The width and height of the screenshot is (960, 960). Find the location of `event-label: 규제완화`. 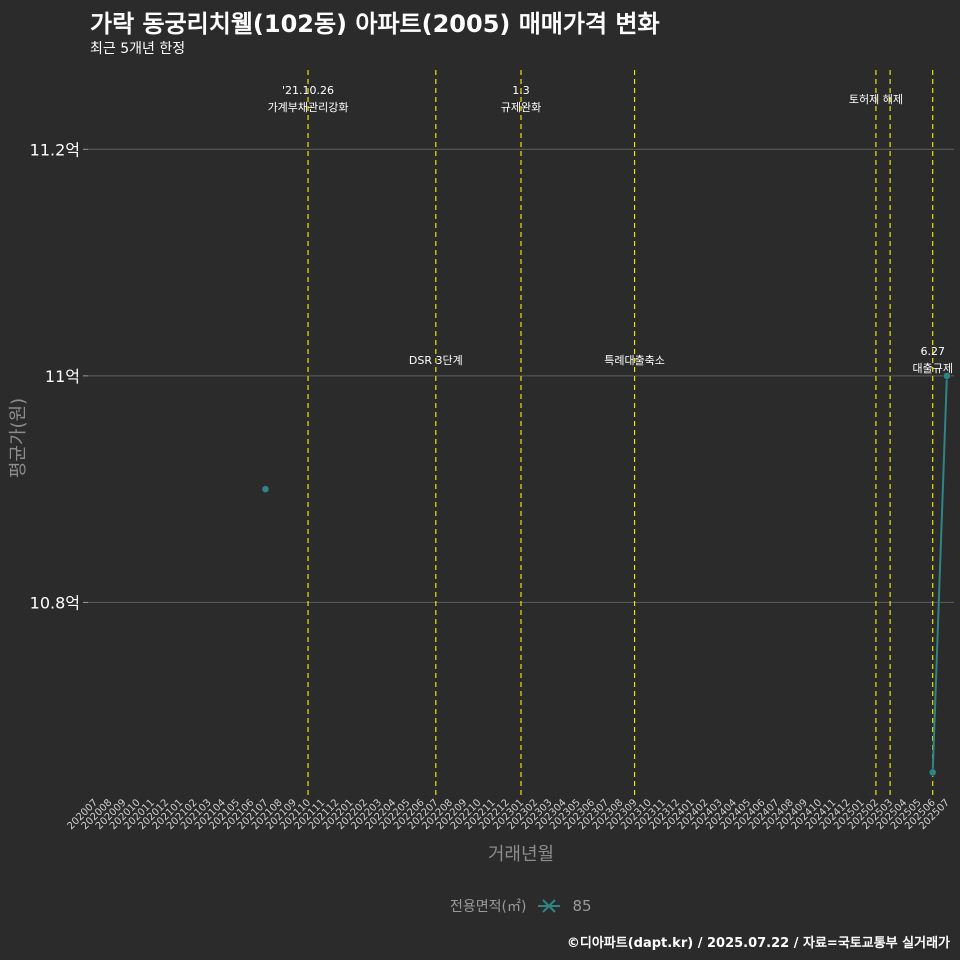

event-label: 규제완화 is located at coordinates (521, 107).